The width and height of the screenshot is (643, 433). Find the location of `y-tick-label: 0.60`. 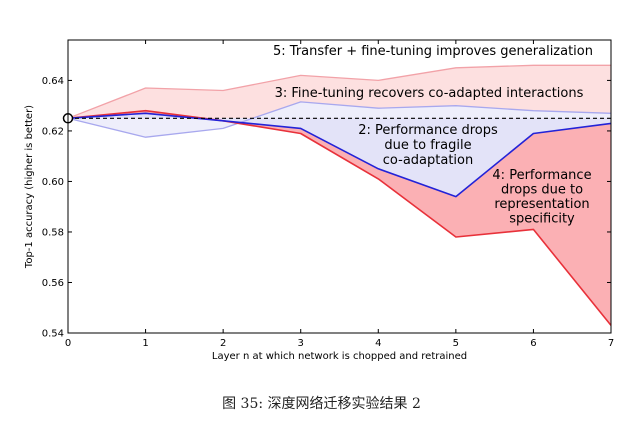

y-tick-label: 0.60 is located at coordinates (53, 182).